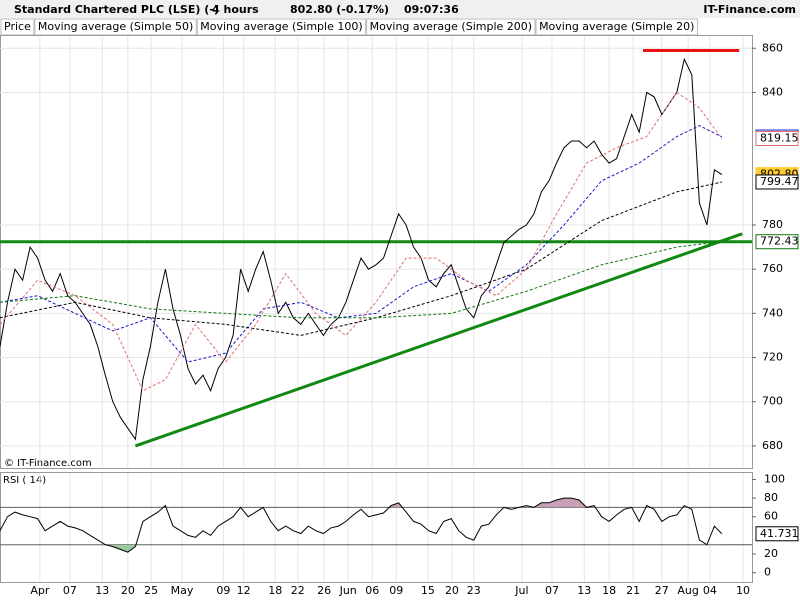  I want to click on legend-label: Moving average (Simple 100), so click(281, 26).